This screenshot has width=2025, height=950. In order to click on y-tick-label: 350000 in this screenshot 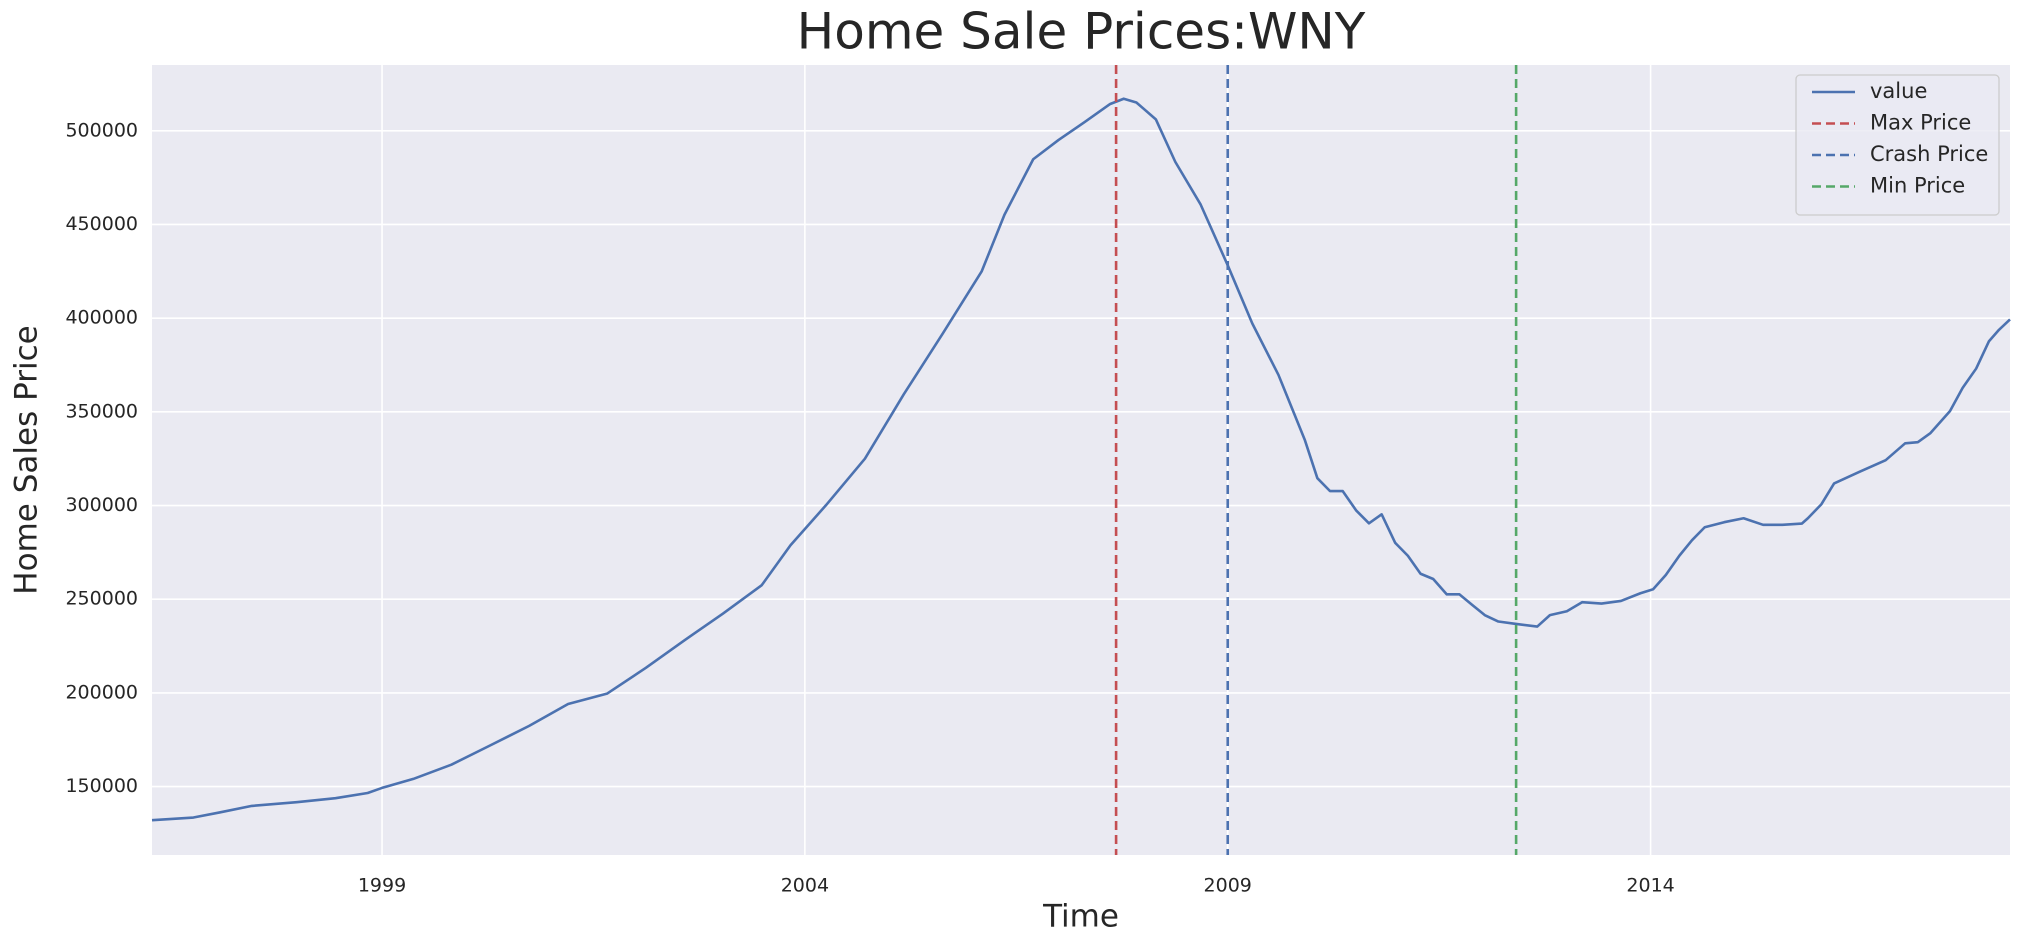, I will do `click(101, 411)`.